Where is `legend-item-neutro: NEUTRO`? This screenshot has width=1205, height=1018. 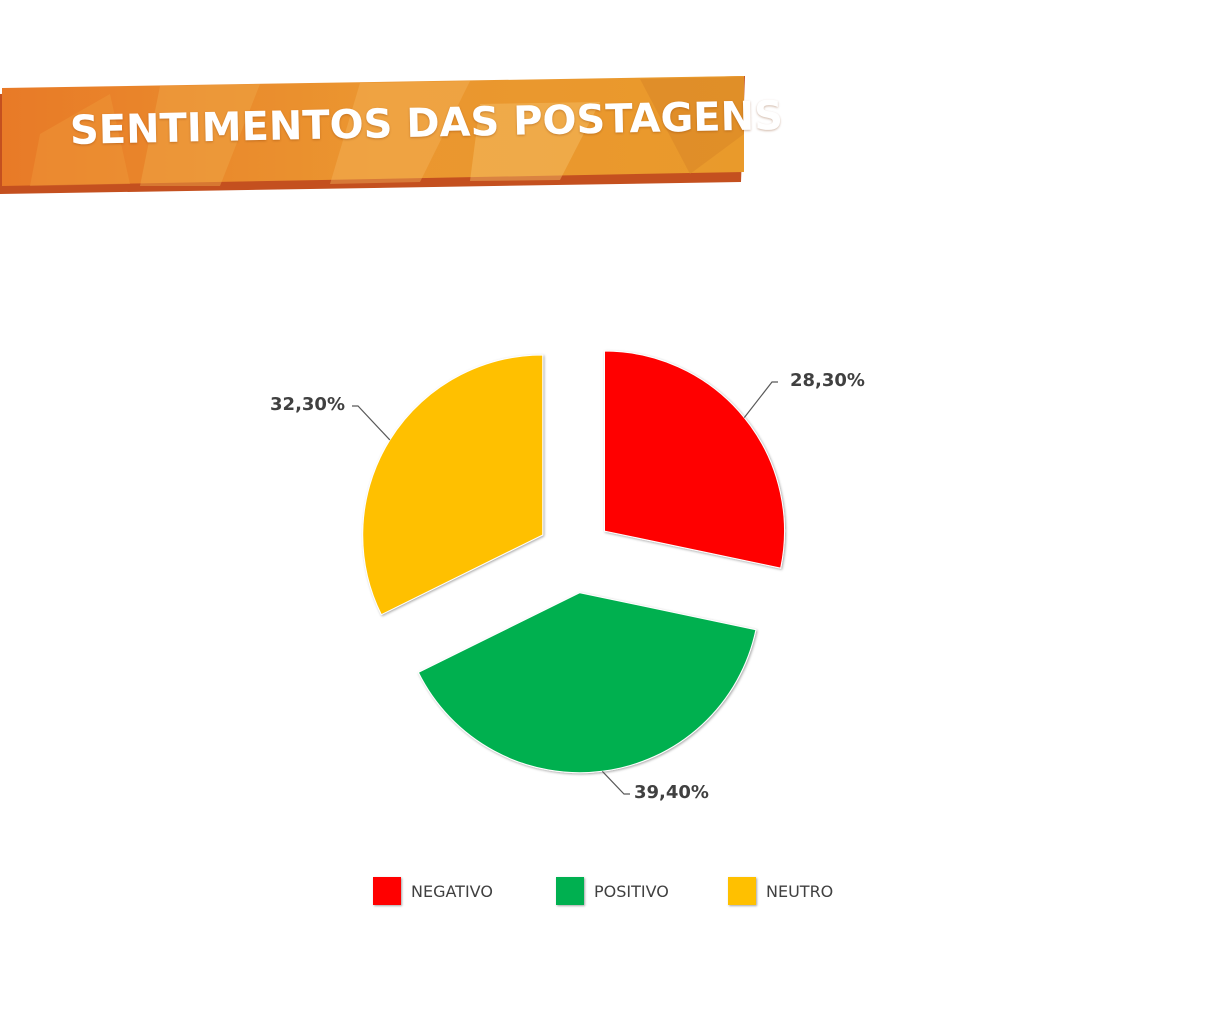
legend-item-neutro: NEUTRO is located at coordinates (780, 891).